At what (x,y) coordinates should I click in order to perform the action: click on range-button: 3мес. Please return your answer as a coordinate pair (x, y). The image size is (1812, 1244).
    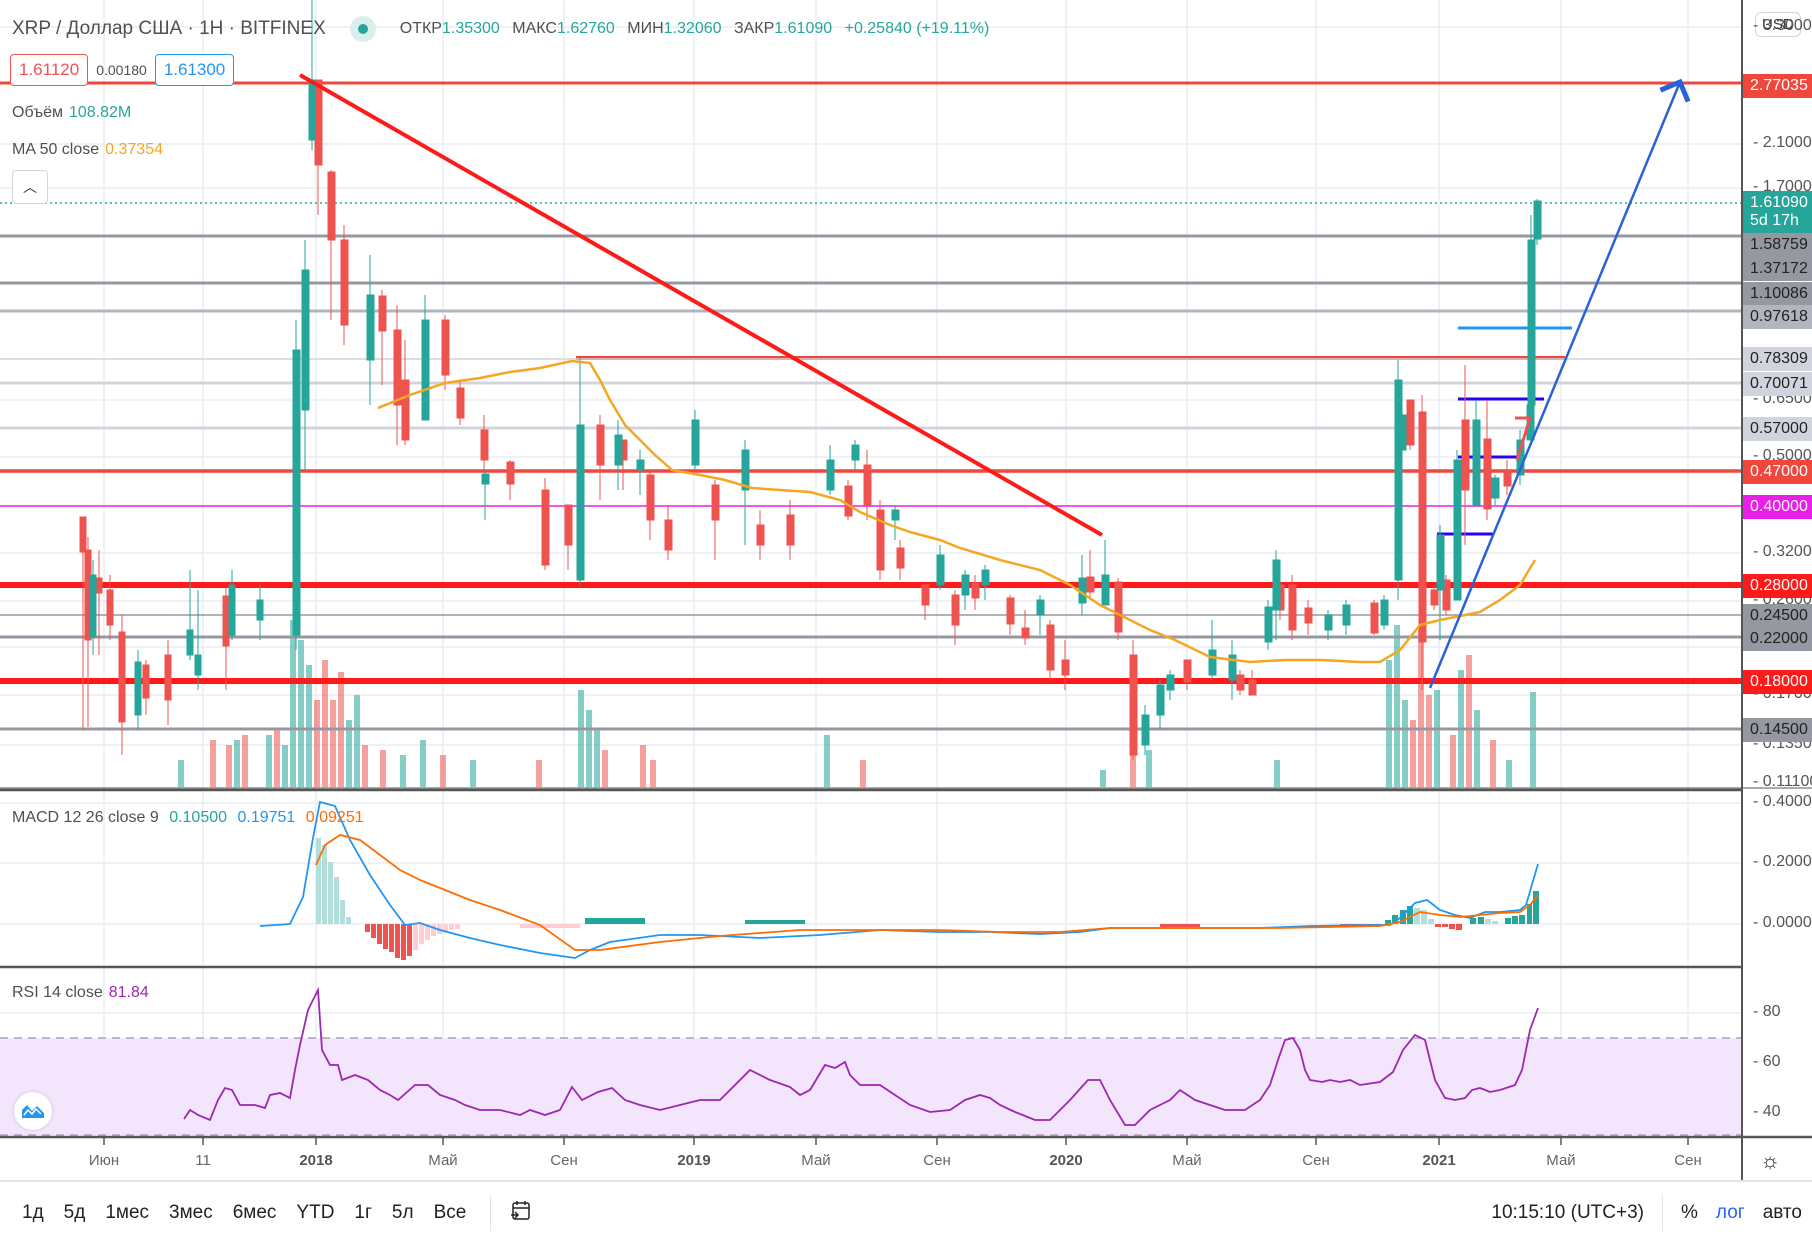
    Looking at the image, I should click on (191, 1212).